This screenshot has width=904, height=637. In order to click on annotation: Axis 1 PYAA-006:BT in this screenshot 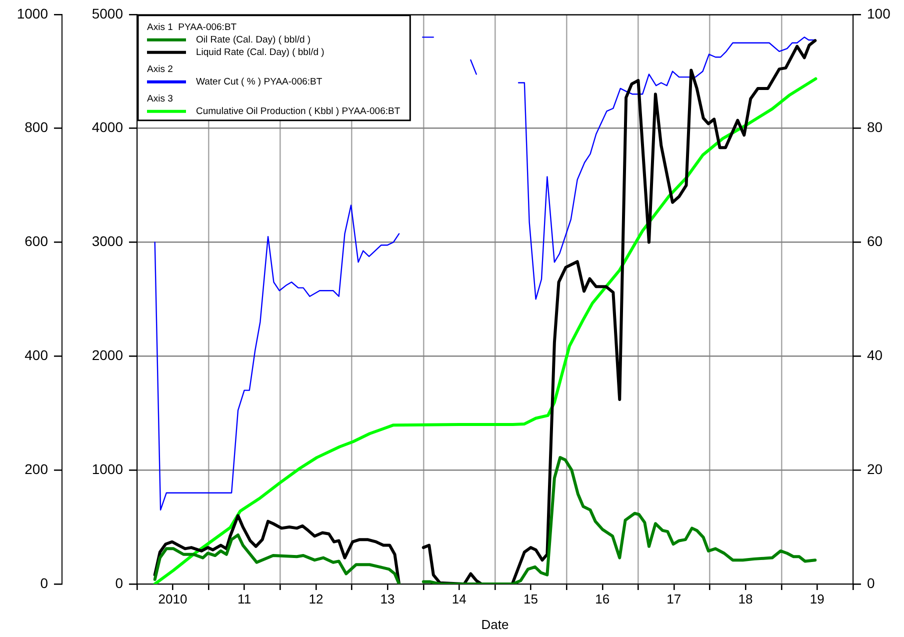, I will do `click(192, 28)`.